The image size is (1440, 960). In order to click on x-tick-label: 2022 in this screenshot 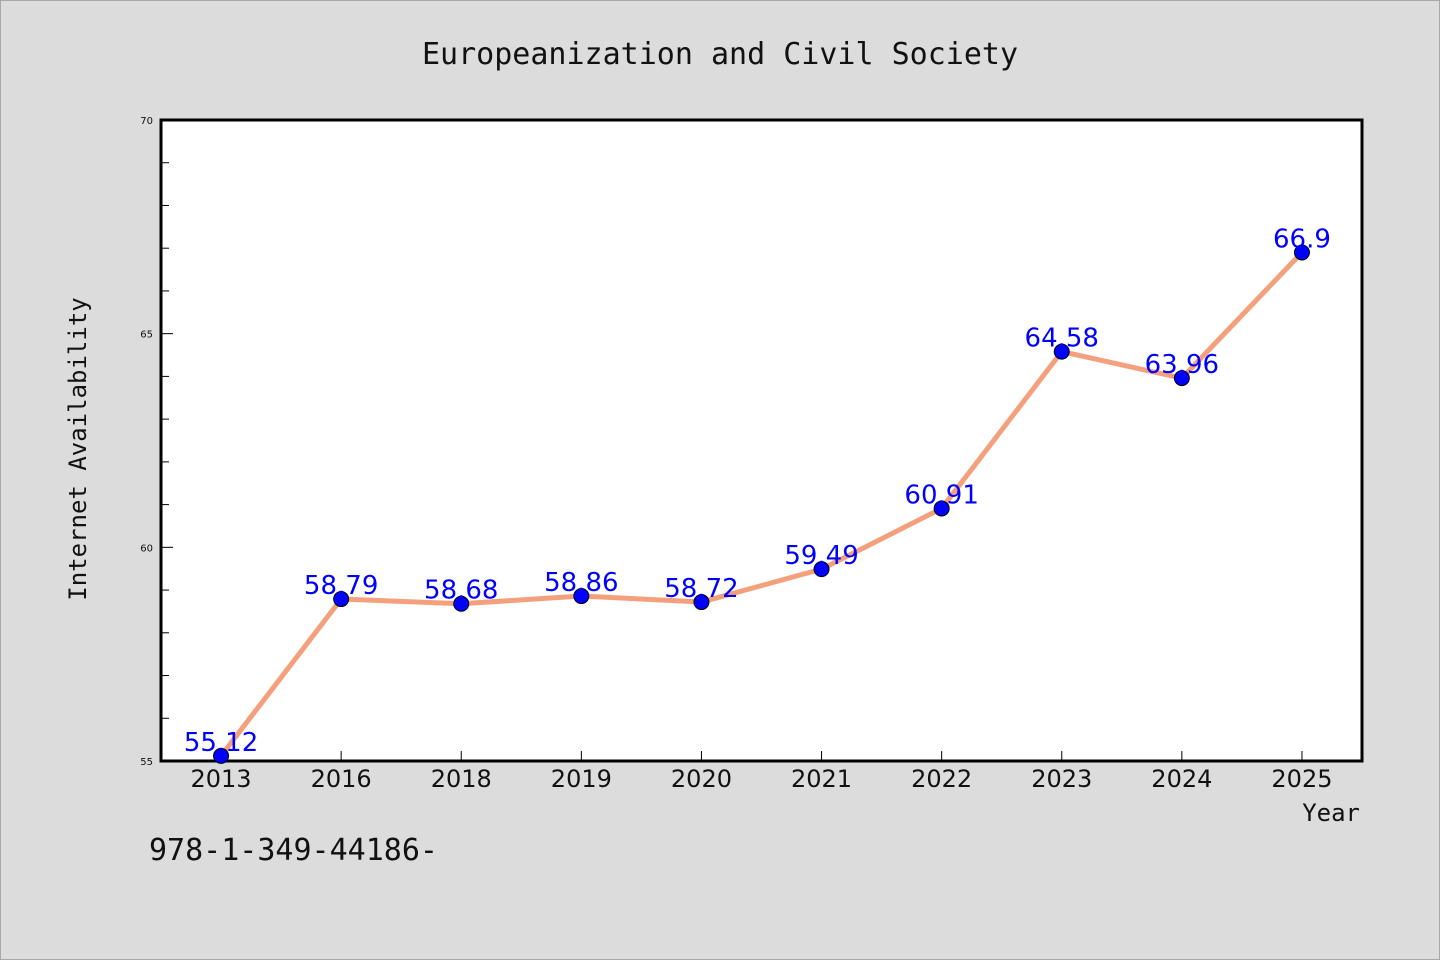, I will do `click(941, 779)`.